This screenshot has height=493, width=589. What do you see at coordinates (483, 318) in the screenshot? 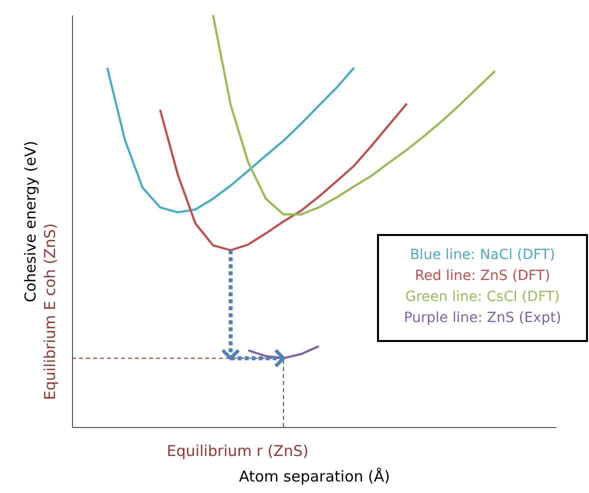
I see `text: Purple line: ZnS (Expt)` at bounding box center [483, 318].